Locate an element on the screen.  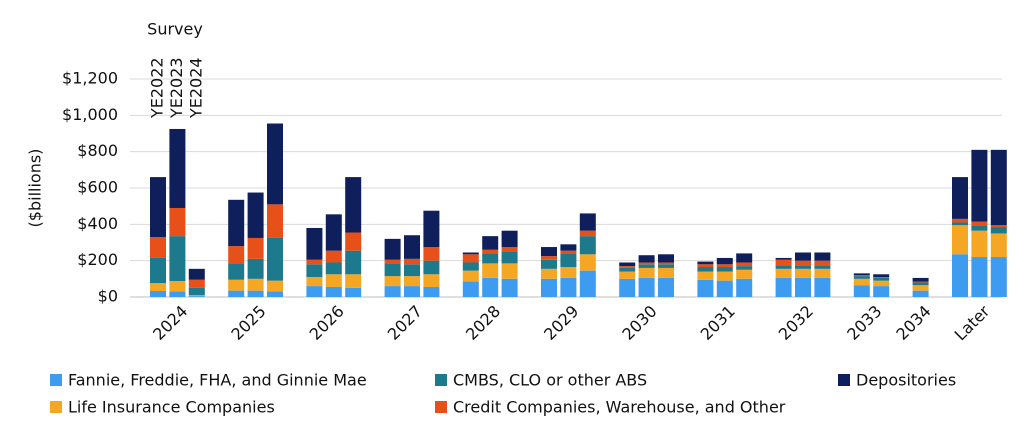
survey-label: YE2023 is located at coordinates (176, 88).